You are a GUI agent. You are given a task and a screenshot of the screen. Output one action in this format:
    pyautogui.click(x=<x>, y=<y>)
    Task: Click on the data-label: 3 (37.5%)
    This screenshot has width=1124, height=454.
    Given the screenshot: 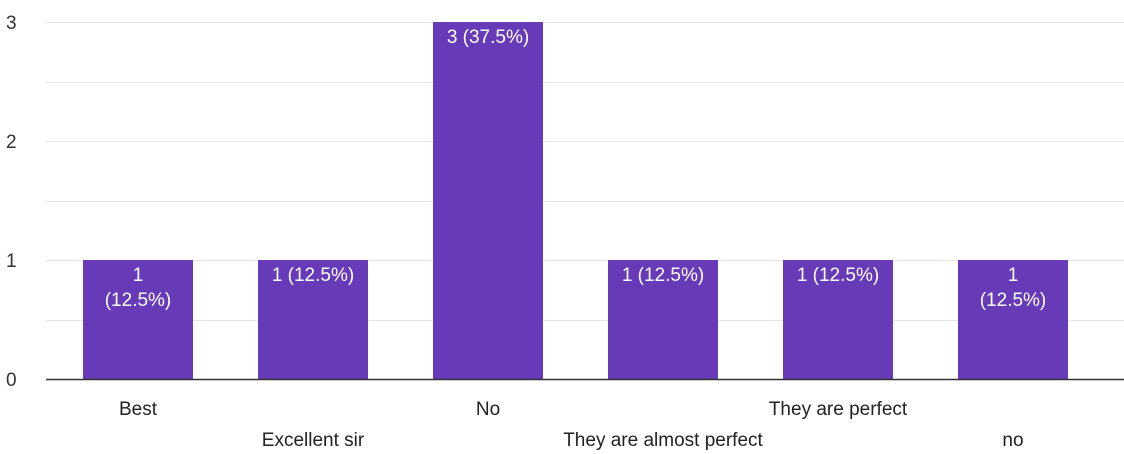 What is the action you would take?
    pyautogui.click(x=488, y=37)
    